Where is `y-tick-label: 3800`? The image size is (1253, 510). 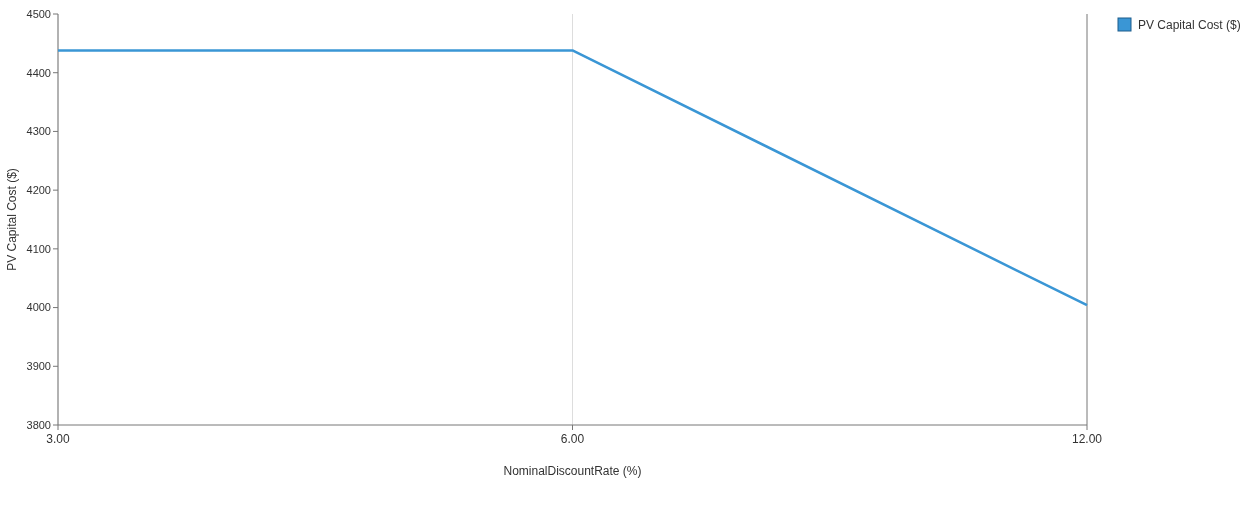 y-tick-label: 3800 is located at coordinates (38, 424).